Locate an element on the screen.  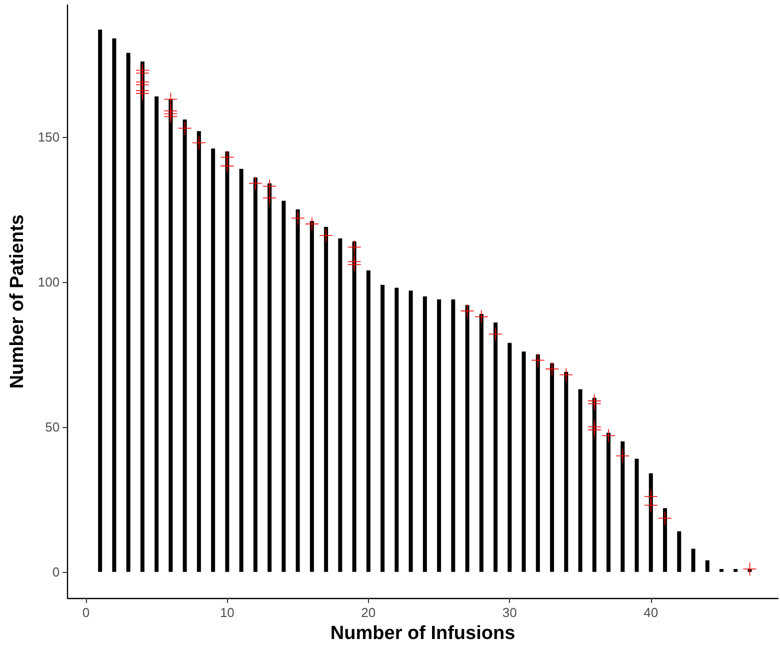
x-tick-label: 0 is located at coordinates (86, 612).